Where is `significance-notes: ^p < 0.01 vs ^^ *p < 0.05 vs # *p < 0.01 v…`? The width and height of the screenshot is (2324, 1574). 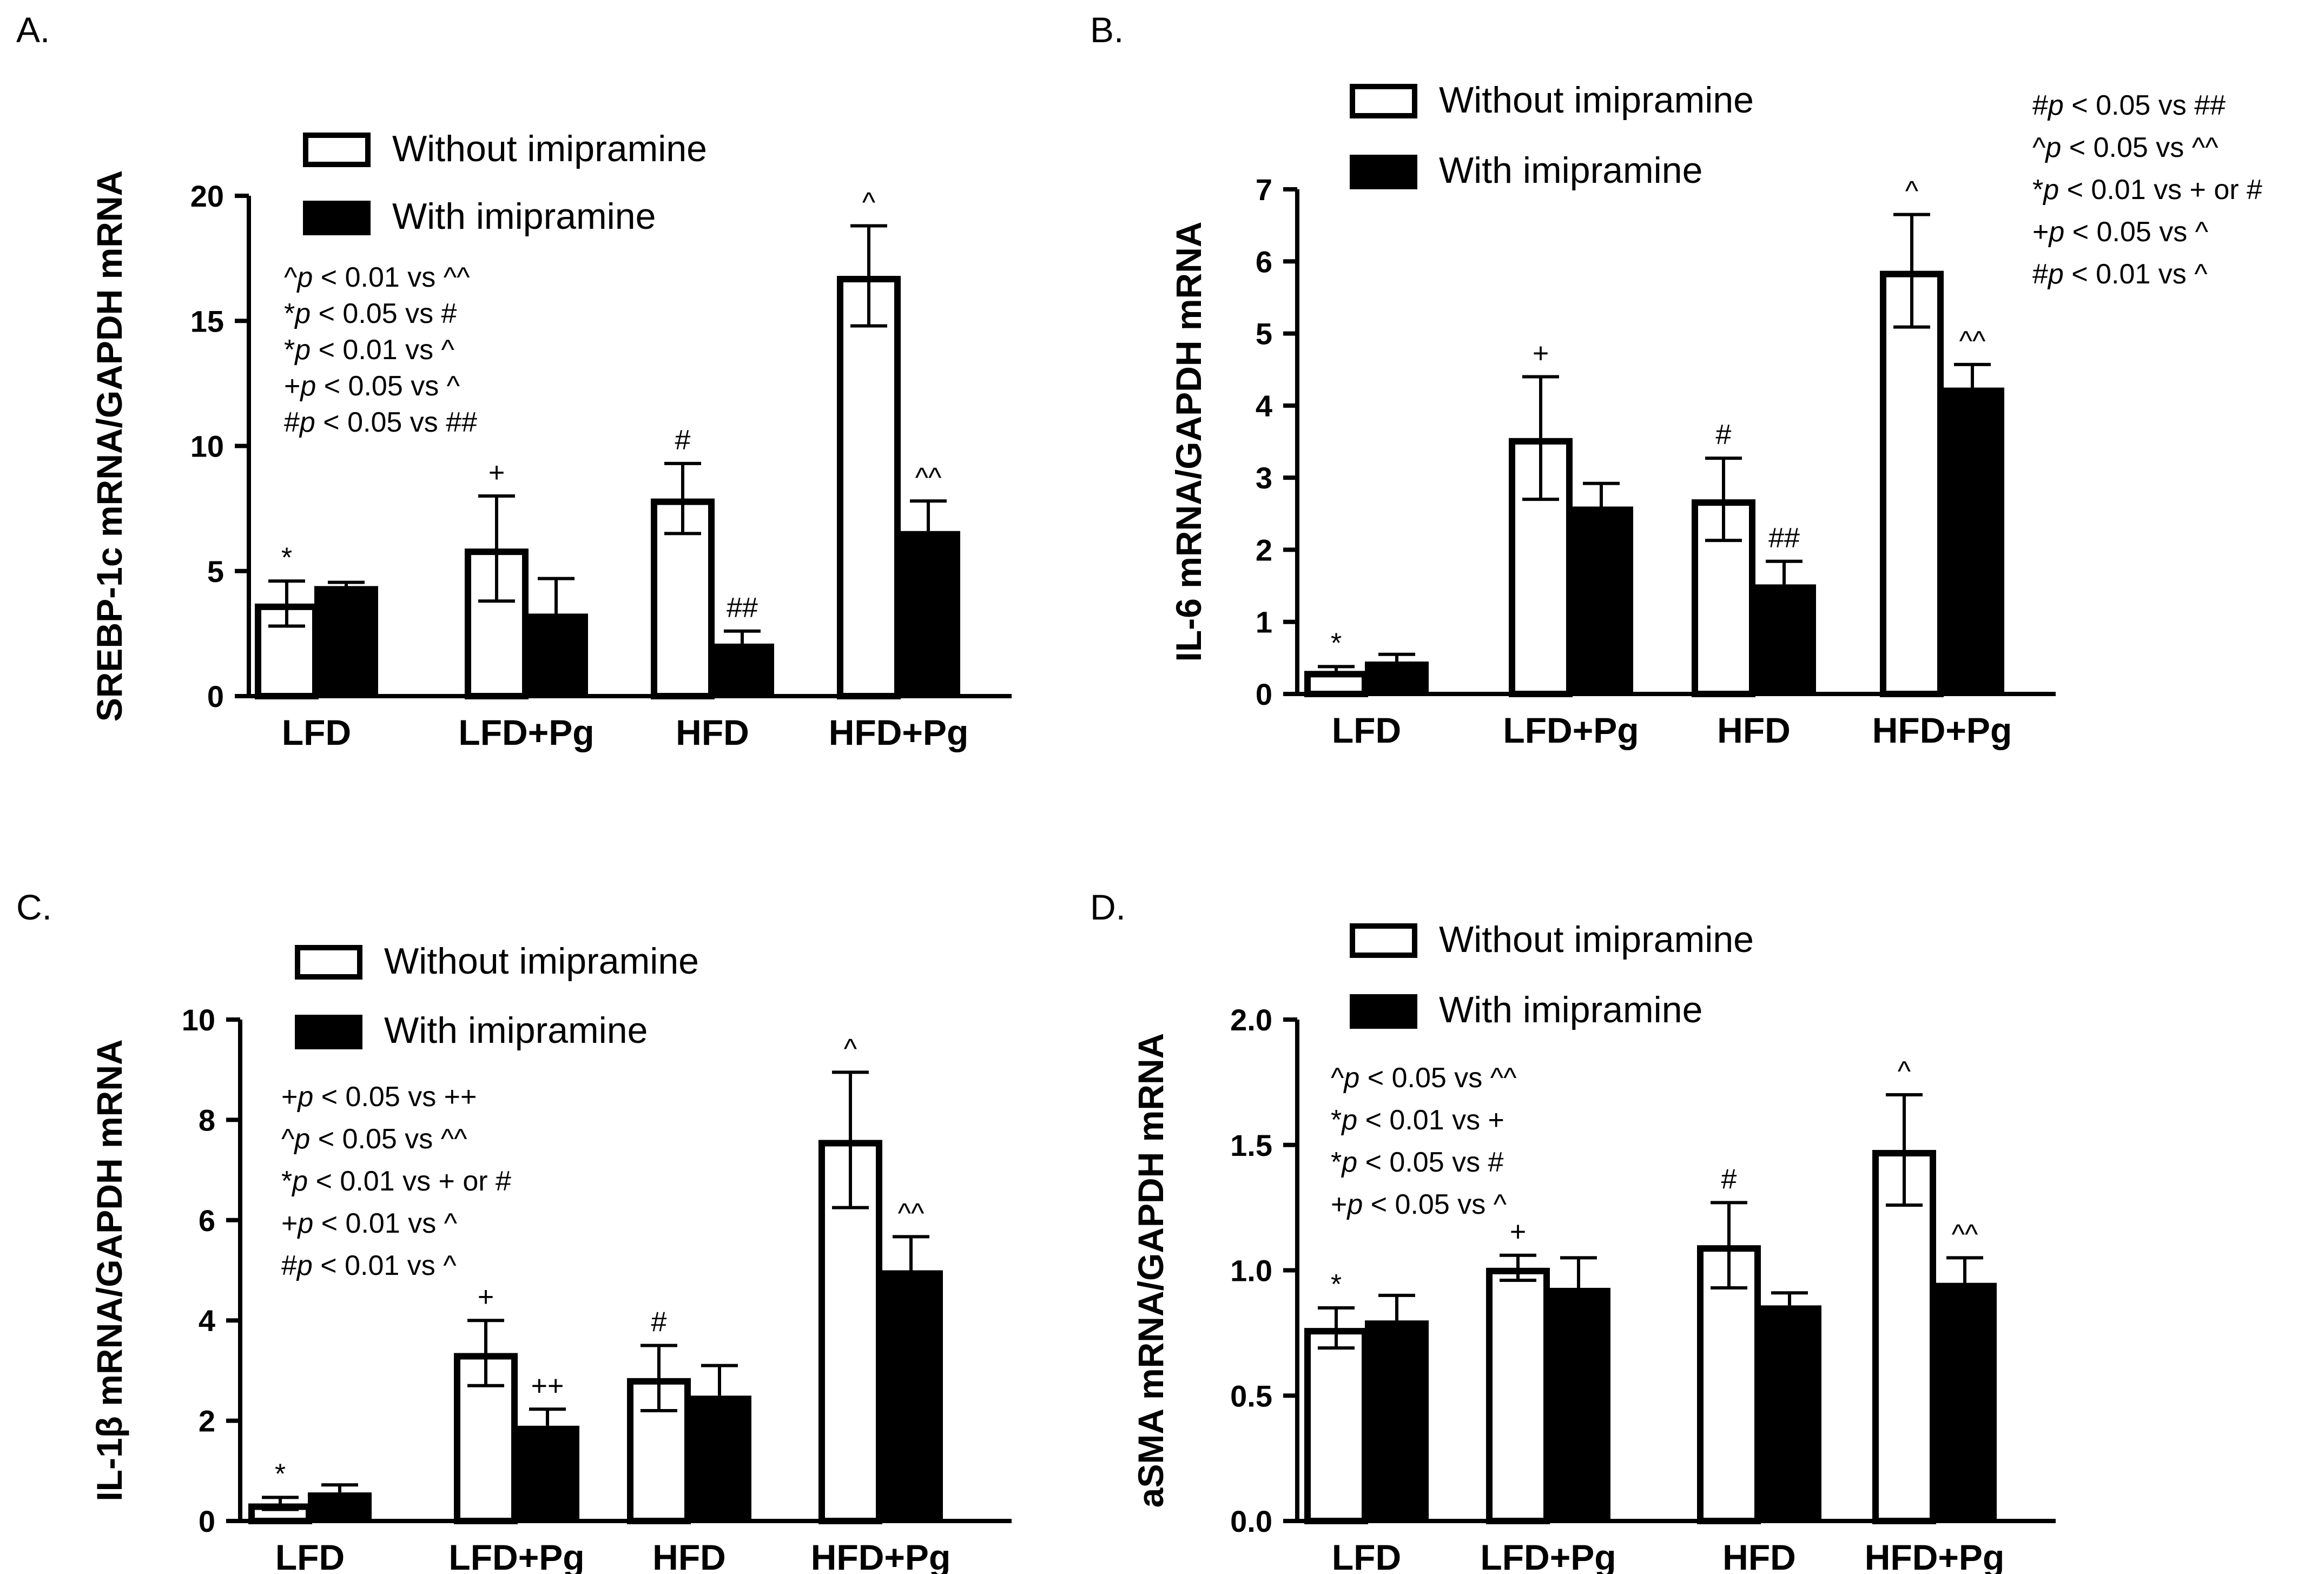 significance-notes: ^p < 0.01 vs ^^ *p < 0.05 vs # *p < 0.01 v… is located at coordinates (380, 350).